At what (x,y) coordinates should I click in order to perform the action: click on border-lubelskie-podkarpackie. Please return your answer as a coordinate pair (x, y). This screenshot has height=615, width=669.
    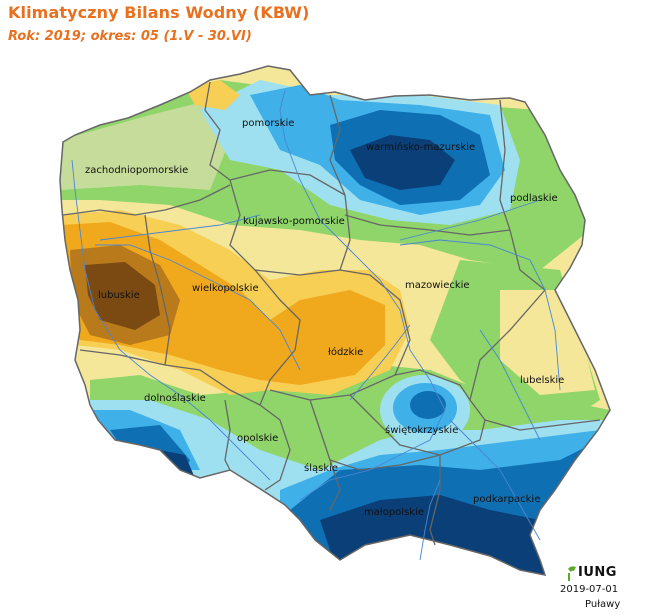
    Looking at the image, I should click on (542, 425).